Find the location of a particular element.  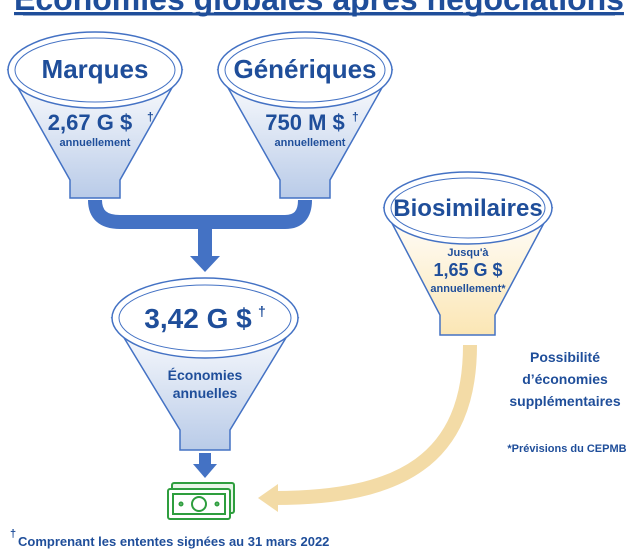

label: Marques is located at coordinates (95, 69).